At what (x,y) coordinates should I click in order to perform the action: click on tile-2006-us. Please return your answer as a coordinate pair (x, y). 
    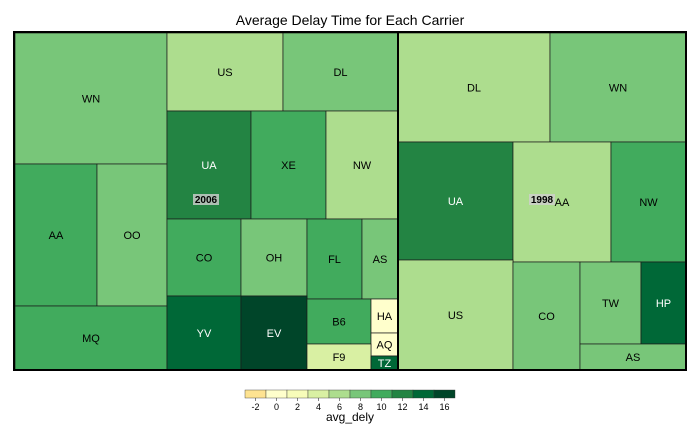
    Looking at the image, I should click on (225, 72).